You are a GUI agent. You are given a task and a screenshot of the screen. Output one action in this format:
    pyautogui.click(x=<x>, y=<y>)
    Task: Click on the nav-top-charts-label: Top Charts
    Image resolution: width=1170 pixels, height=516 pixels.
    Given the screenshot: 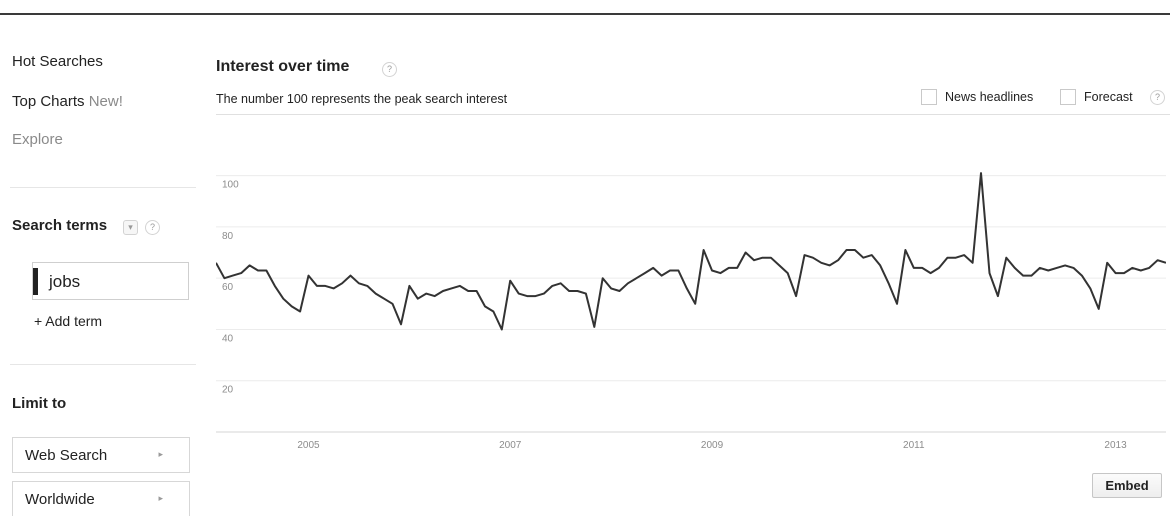 What is the action you would take?
    pyautogui.click(x=48, y=101)
    